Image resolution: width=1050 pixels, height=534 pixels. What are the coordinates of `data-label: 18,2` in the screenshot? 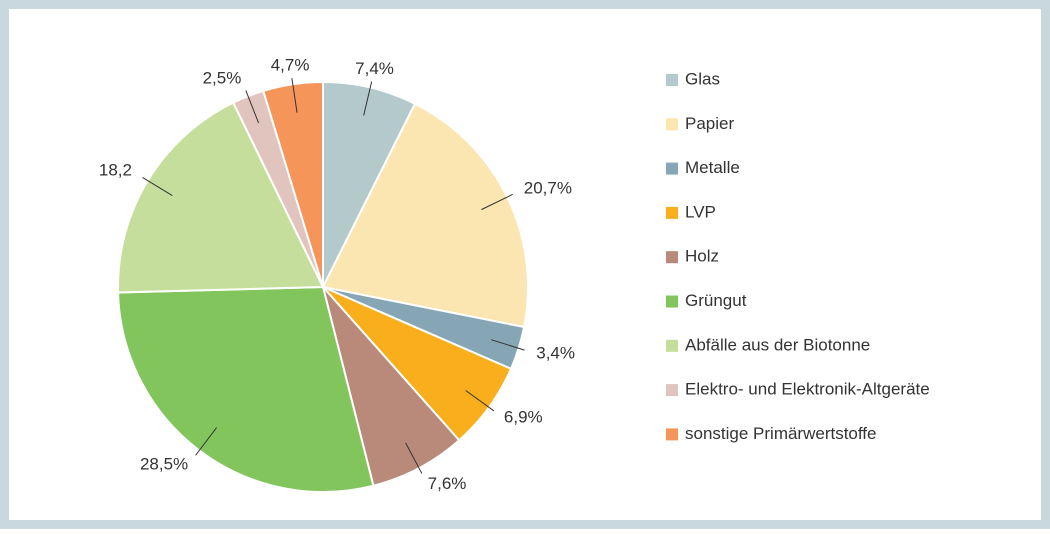 It's located at (115, 170).